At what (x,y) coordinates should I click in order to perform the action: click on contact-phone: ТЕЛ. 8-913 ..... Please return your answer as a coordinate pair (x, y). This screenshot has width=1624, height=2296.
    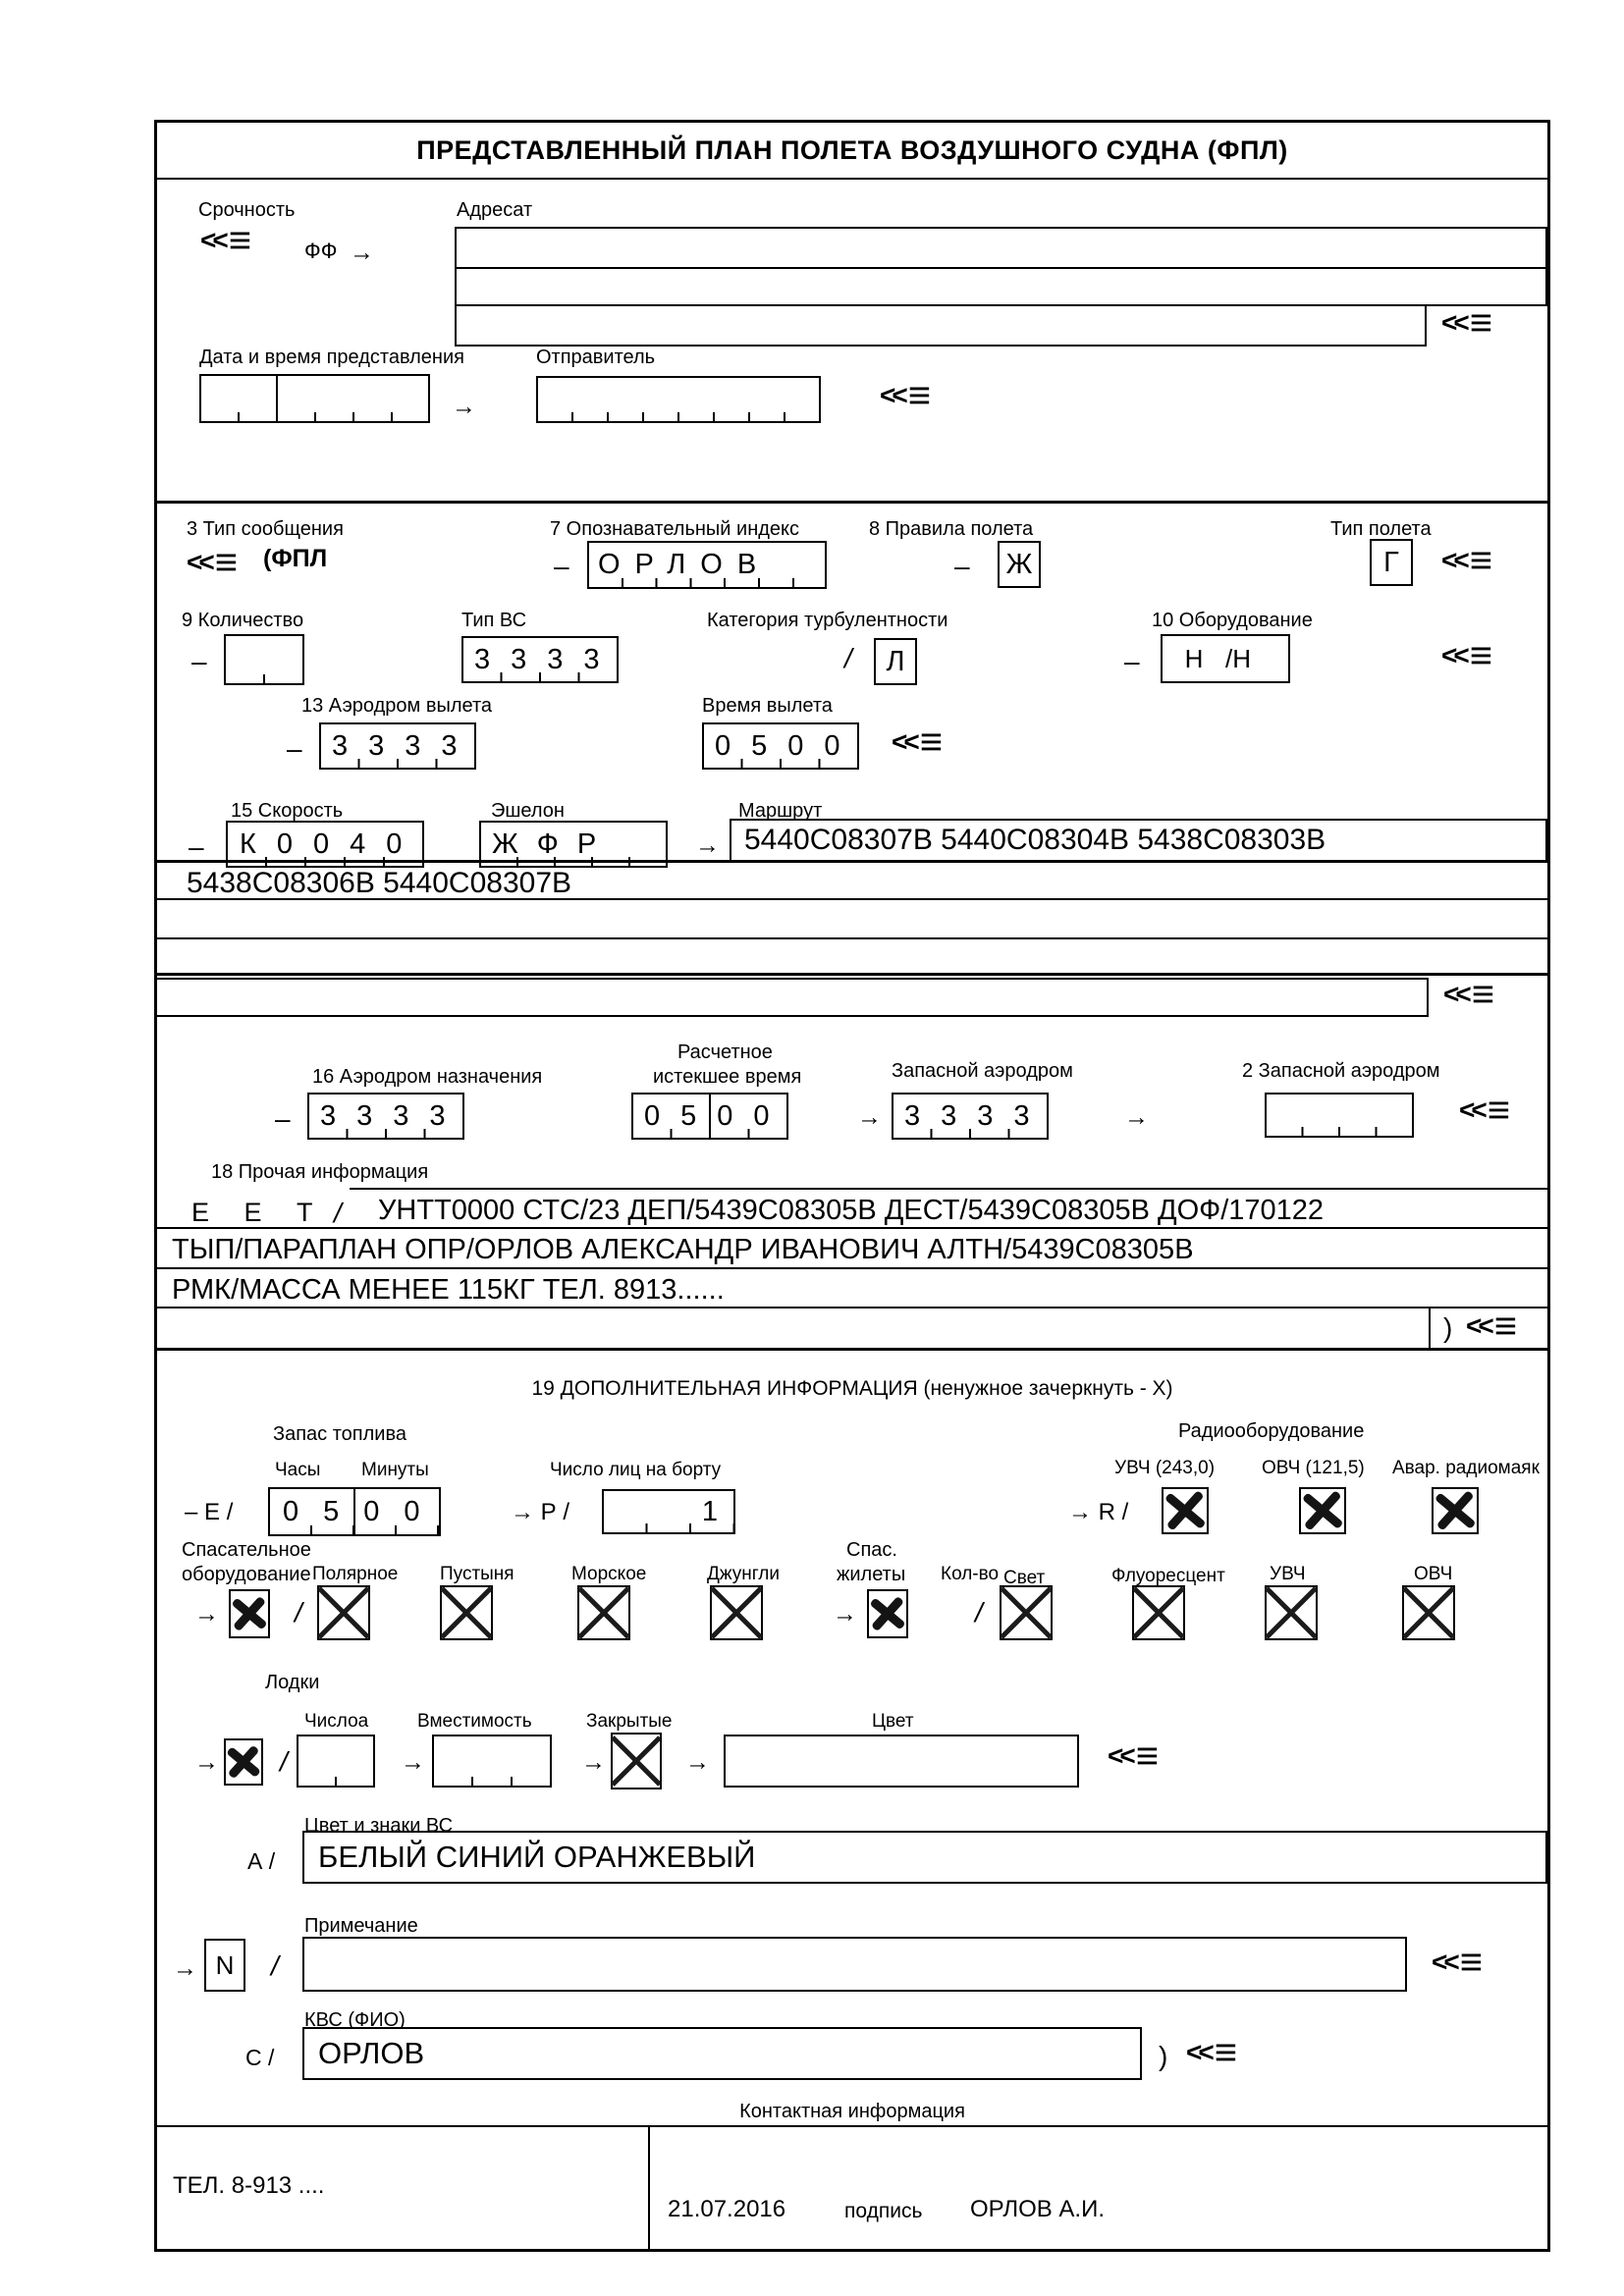
    Looking at the image, I should click on (249, 2185).